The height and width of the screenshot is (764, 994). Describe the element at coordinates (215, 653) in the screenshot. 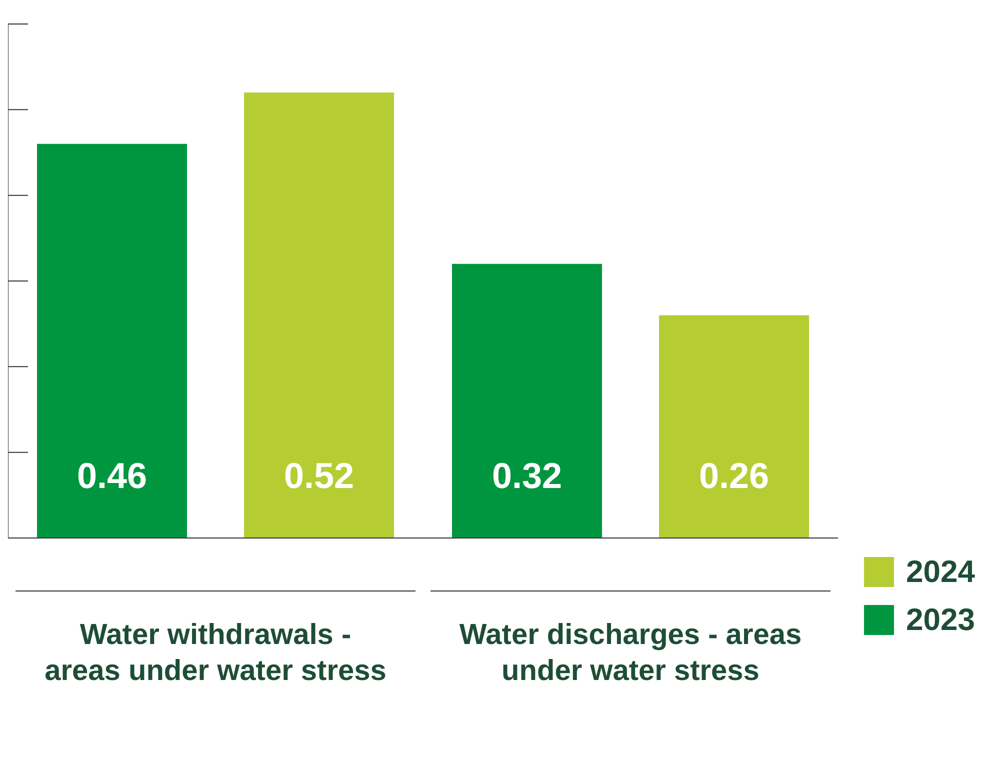

I see `x-tick-label: Water withdrawals - areas under water stress` at that location.